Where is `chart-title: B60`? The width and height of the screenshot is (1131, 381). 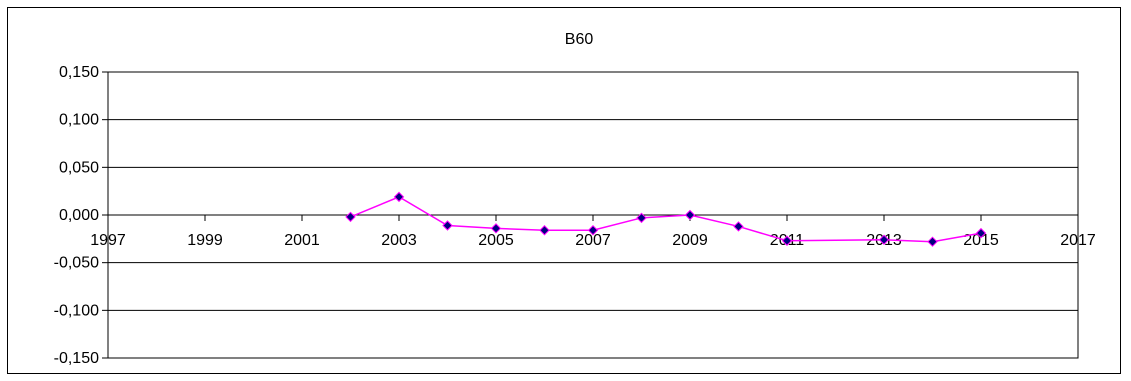 chart-title: B60 is located at coordinates (579, 39).